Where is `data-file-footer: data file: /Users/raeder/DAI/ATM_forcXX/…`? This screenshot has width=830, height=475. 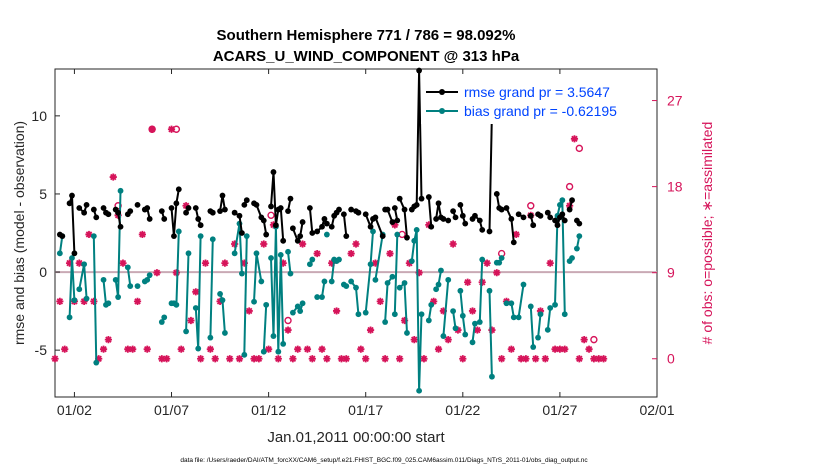
data-file-footer: data file: /Users/raeder/DAI/ATM_forcXX/… is located at coordinates (384, 460).